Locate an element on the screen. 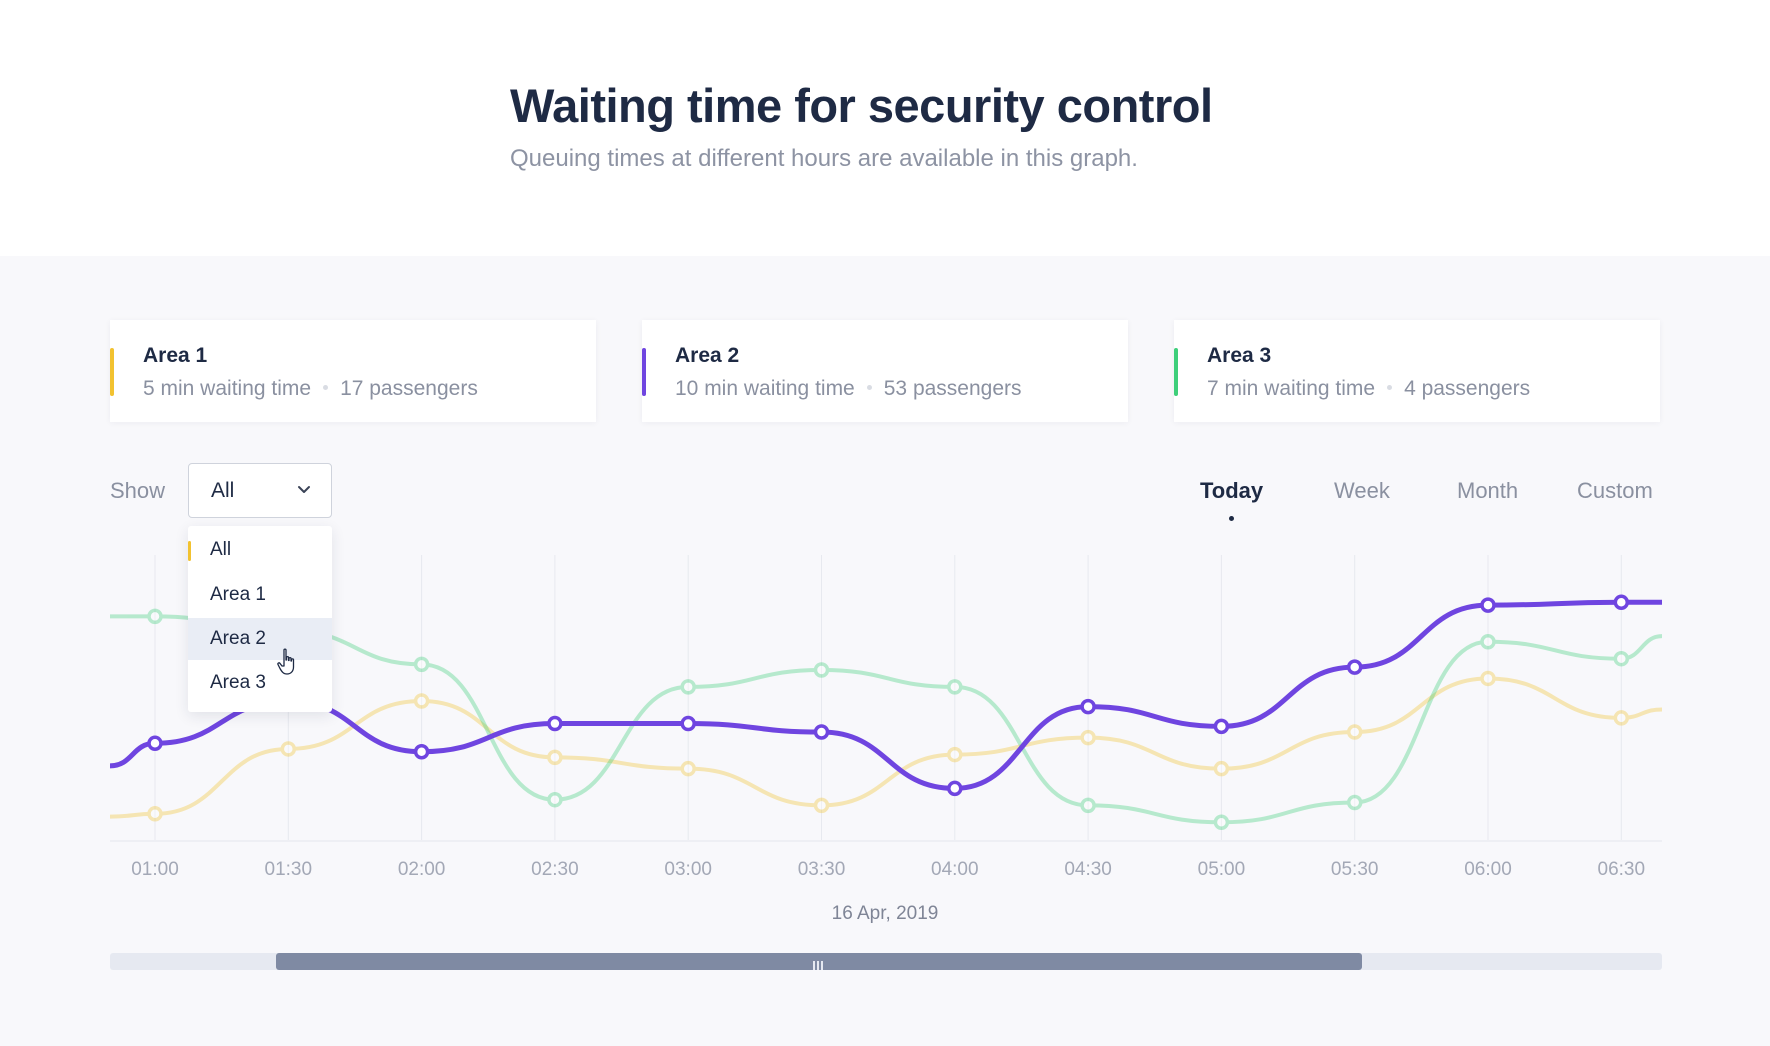 This screenshot has width=1770, height=1046. area-passengers: 53 passengers is located at coordinates (952, 388).